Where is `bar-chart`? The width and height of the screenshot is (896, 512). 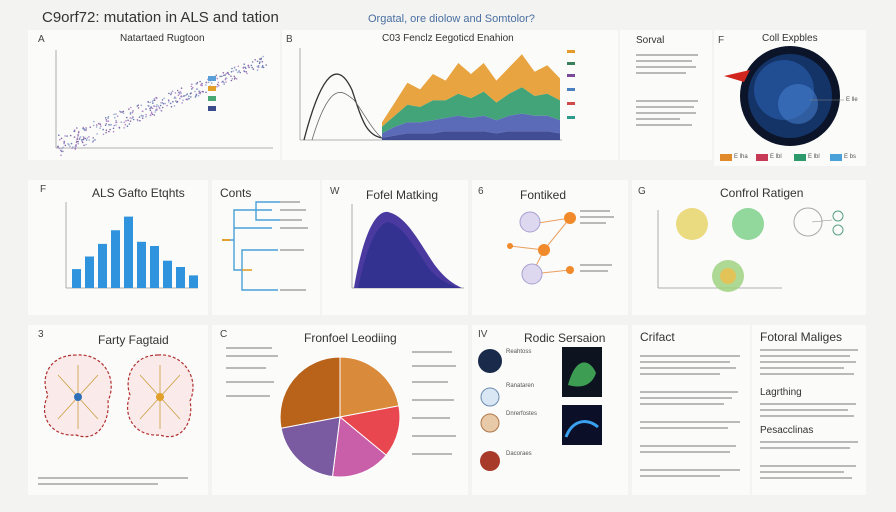 bar-chart is located at coordinates (131, 245).